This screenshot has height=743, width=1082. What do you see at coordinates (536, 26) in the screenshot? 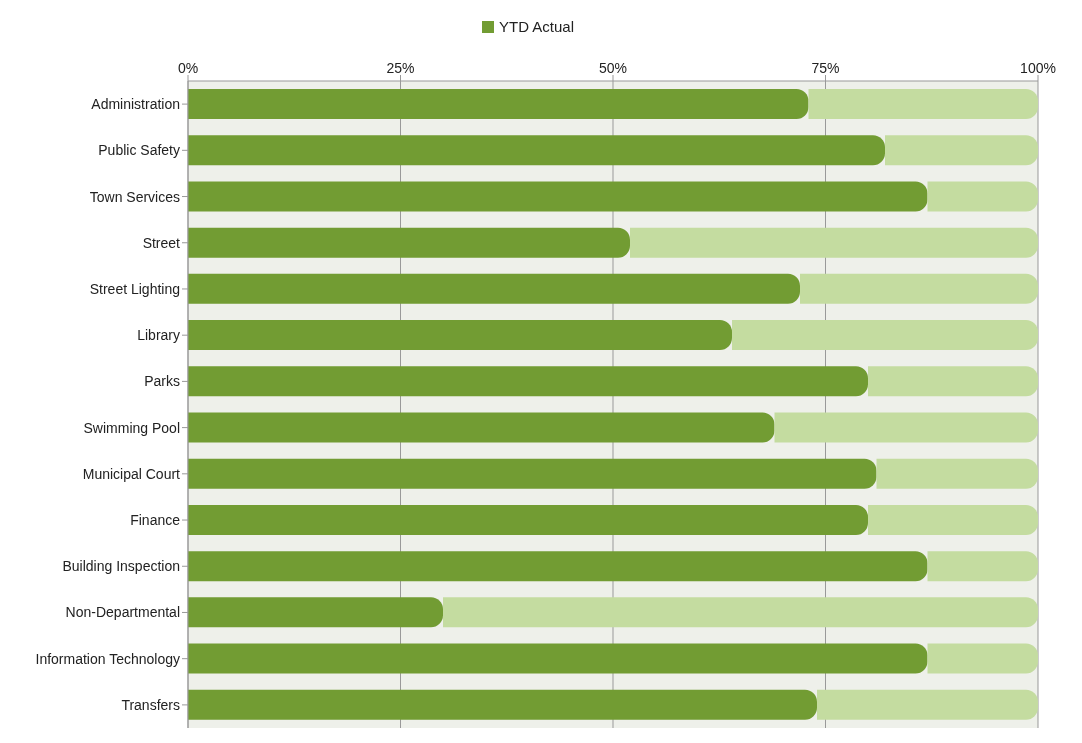
I see `legend-label: YTD Actual` at bounding box center [536, 26].